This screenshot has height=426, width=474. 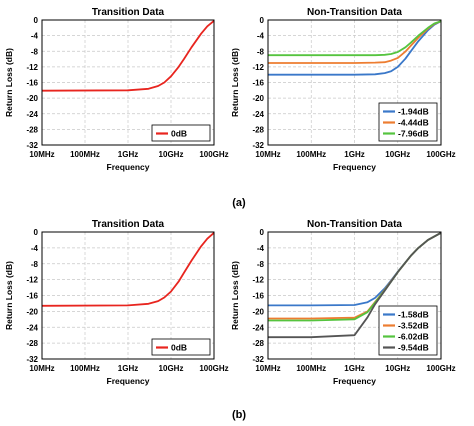 I want to click on legend-label: -7.96dB, so click(x=413, y=134).